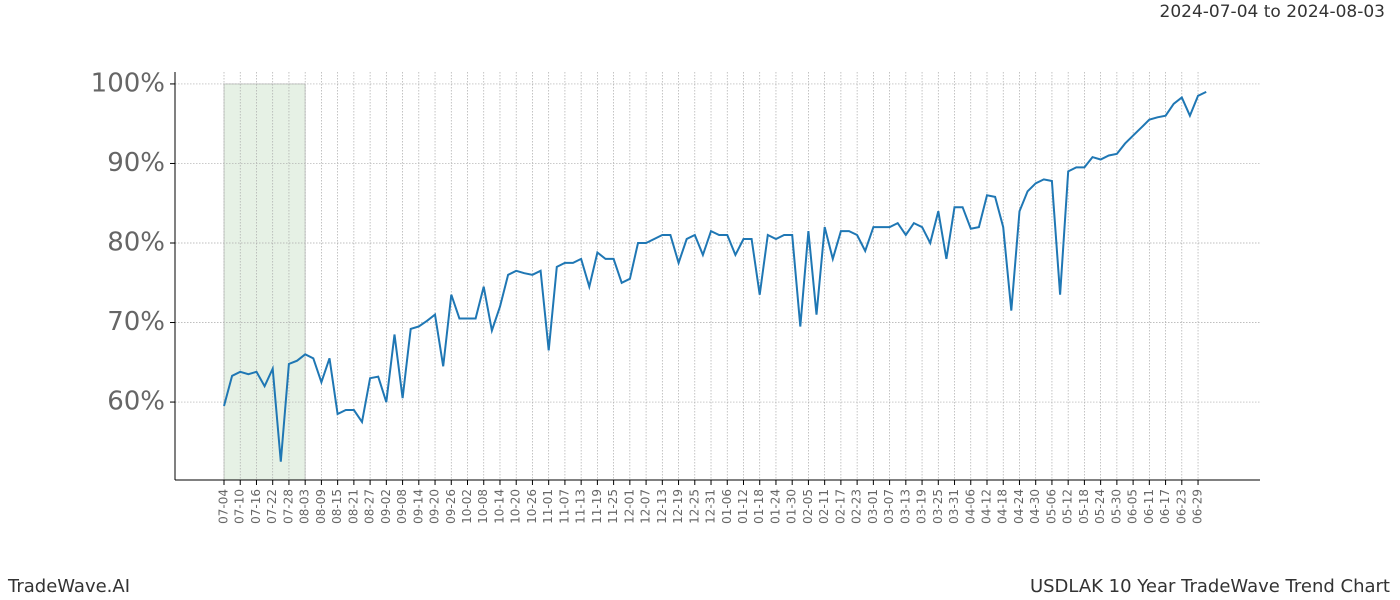  What do you see at coordinates (128, 83) in the screenshot?
I see `y-tick-label: 100%` at bounding box center [128, 83].